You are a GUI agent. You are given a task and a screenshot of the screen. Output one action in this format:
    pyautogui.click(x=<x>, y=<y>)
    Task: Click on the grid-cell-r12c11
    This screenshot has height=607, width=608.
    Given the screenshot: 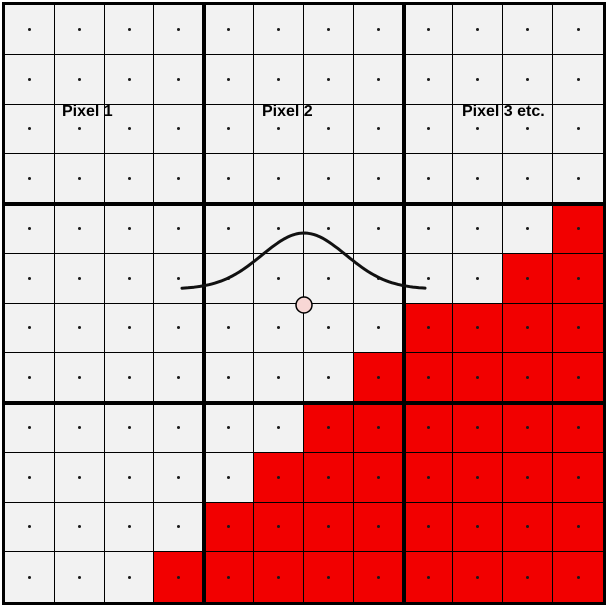 What is the action you would take?
    pyautogui.click(x=528, y=577)
    